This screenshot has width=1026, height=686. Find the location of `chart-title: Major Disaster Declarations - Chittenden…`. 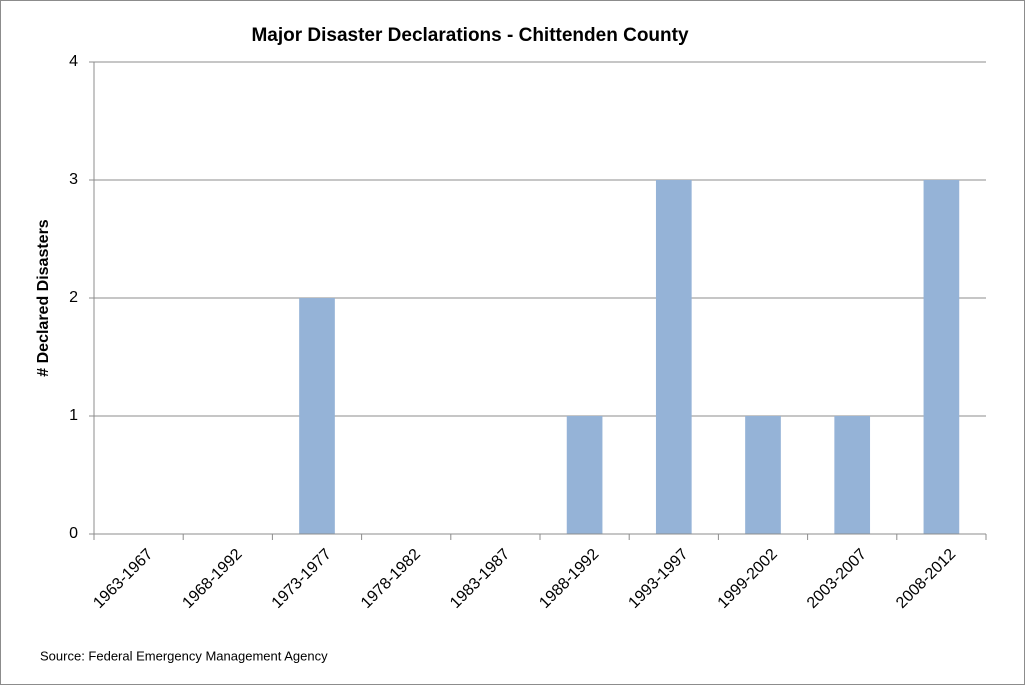

chart-title: Major Disaster Declarations - Chittenden… is located at coordinates (470, 35).